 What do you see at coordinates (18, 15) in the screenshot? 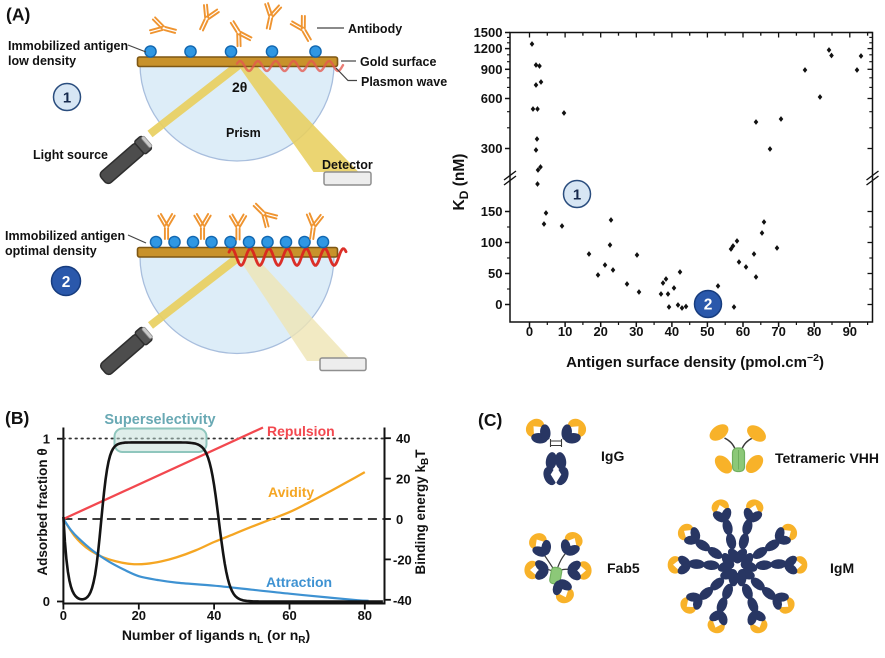
I see `svg-text: (A)` at bounding box center [18, 15].